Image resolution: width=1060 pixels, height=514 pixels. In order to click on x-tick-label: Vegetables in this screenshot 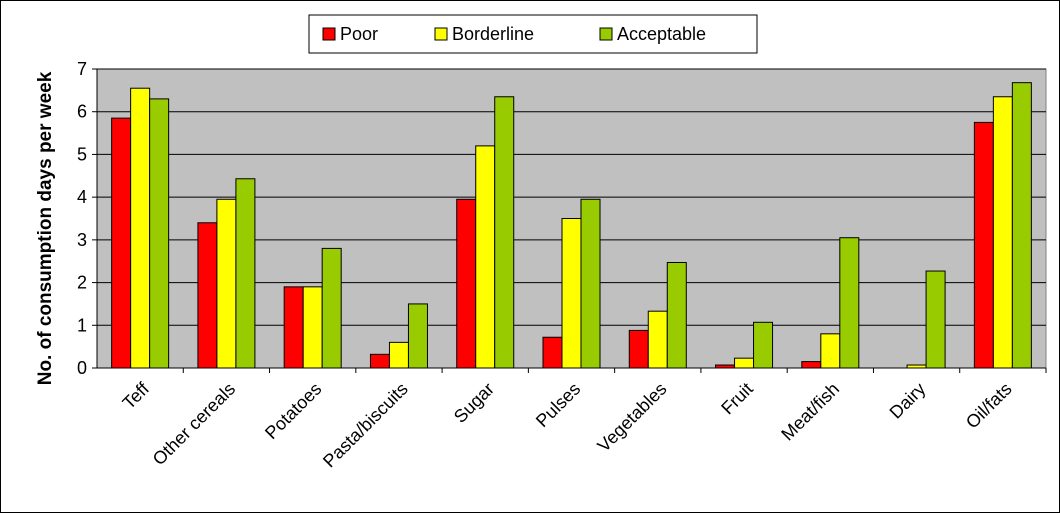, I will do `click(631, 417)`.